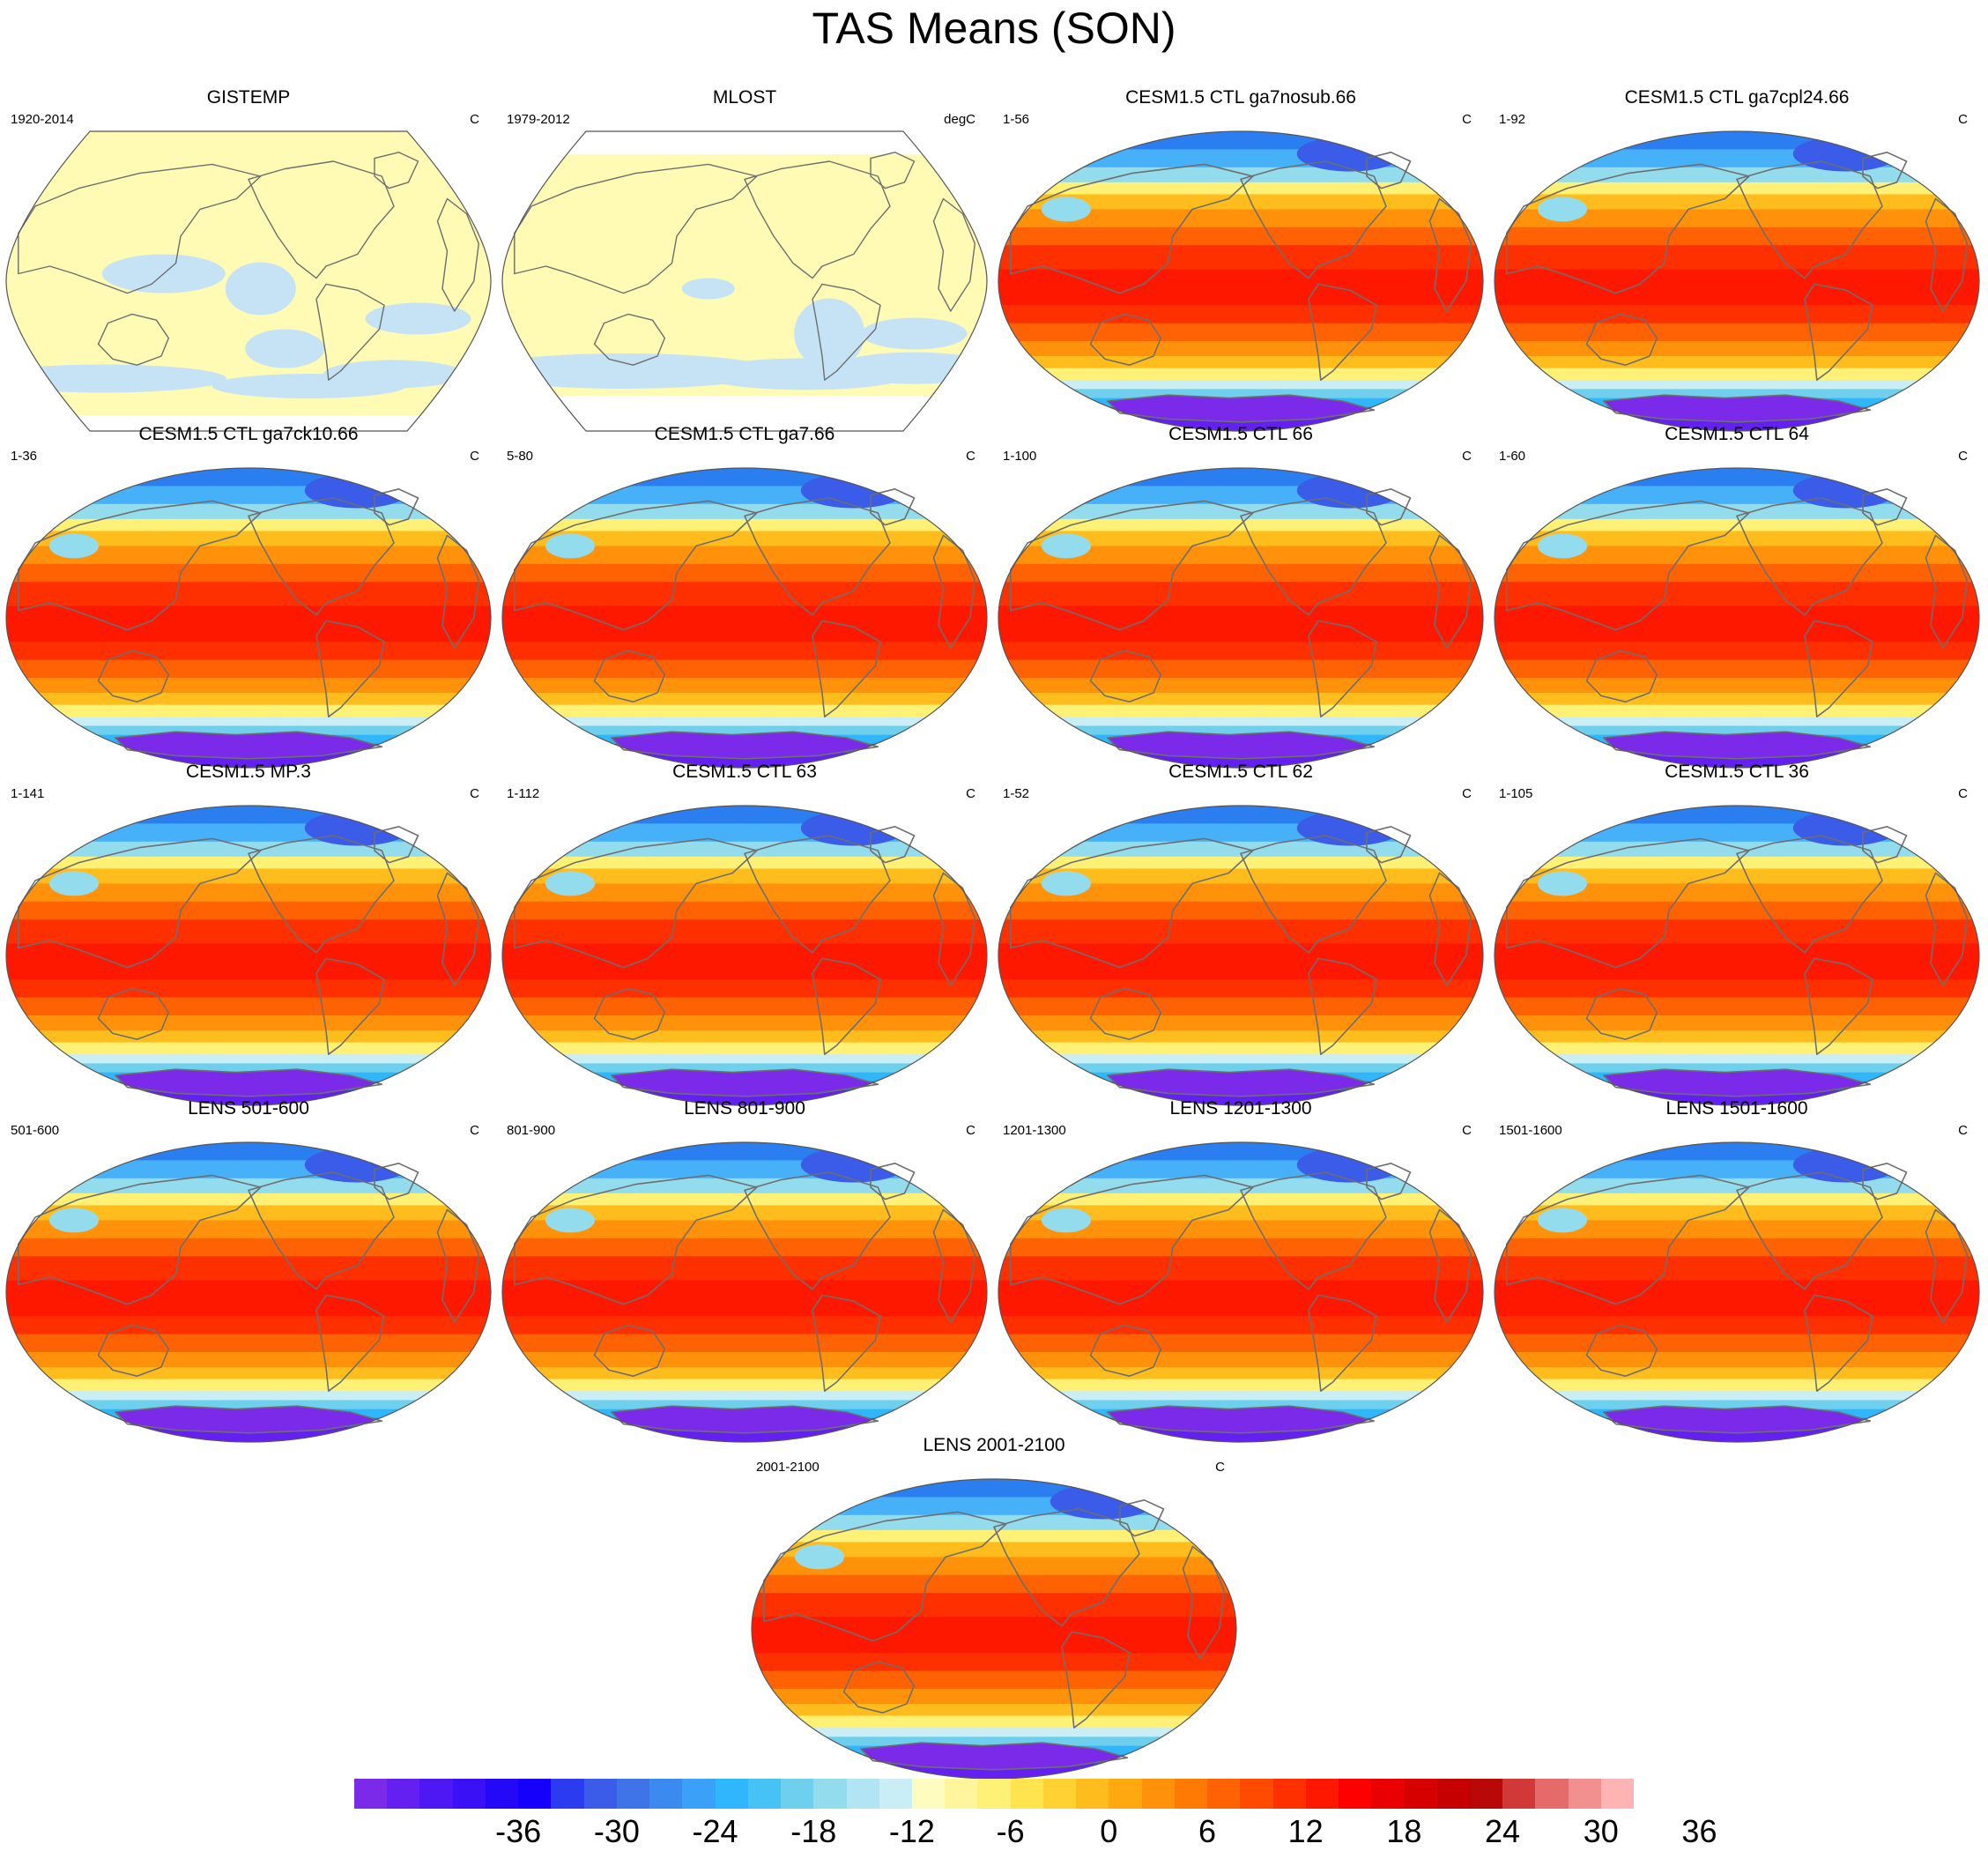 This screenshot has height=1851, width=1988. I want to click on panel-title: CESM1.5 CTL ga7cpl24.66, so click(1737, 97).